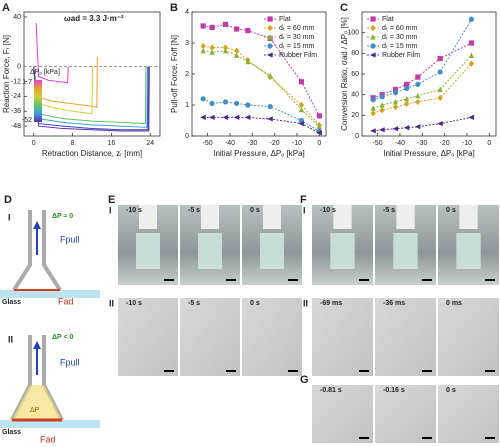  What do you see at coordinates (45, 72) in the screenshot?
I see `colorbar-title: ΔPₒ [kPa]` at bounding box center [45, 72].